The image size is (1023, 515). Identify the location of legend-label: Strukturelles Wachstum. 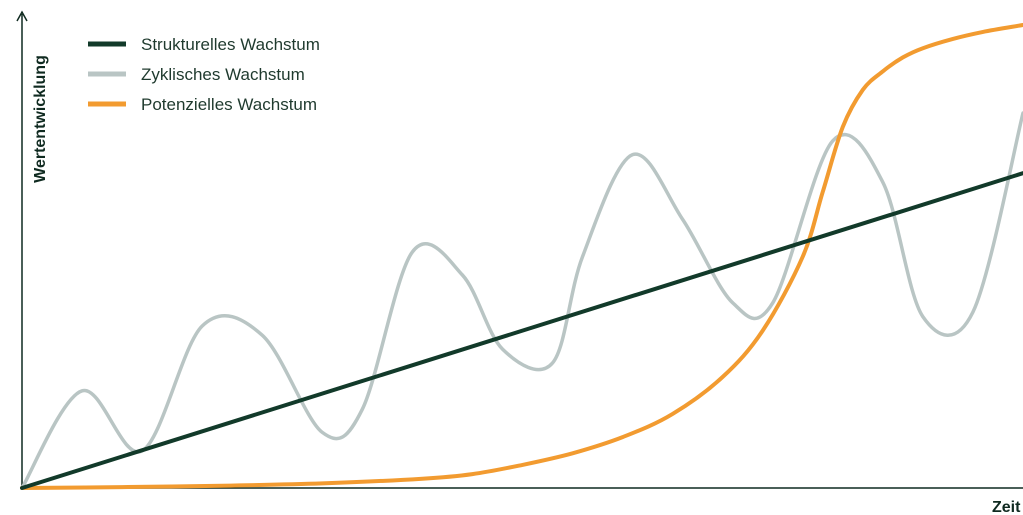
(230, 44).